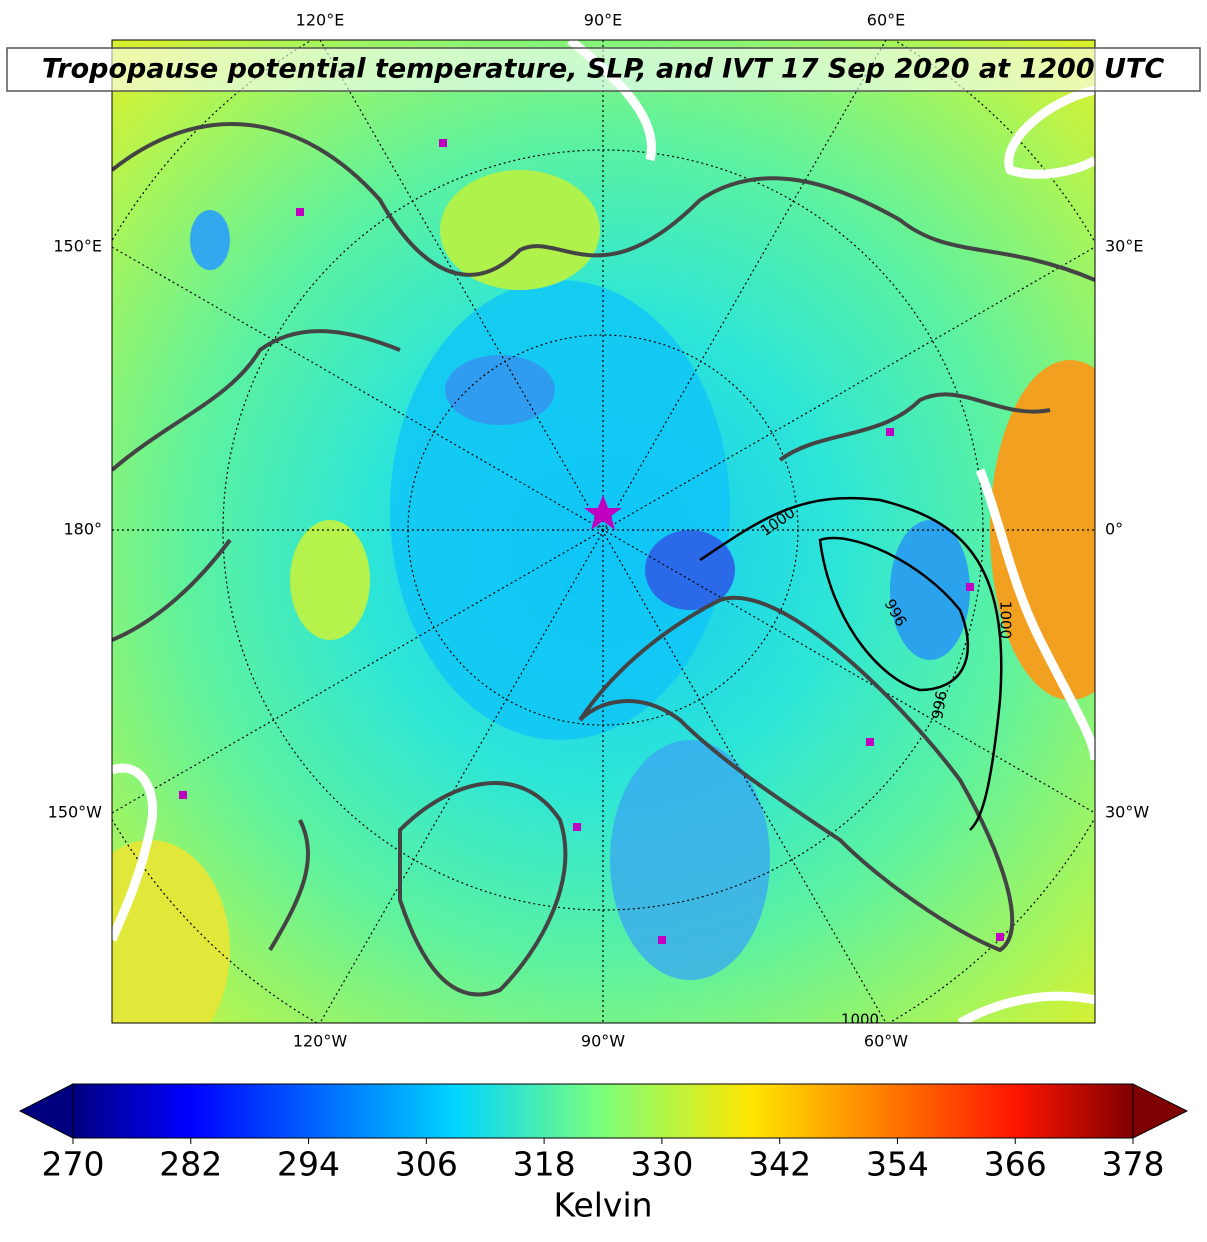  I want to click on colorbar-outline, so click(603, 1111).